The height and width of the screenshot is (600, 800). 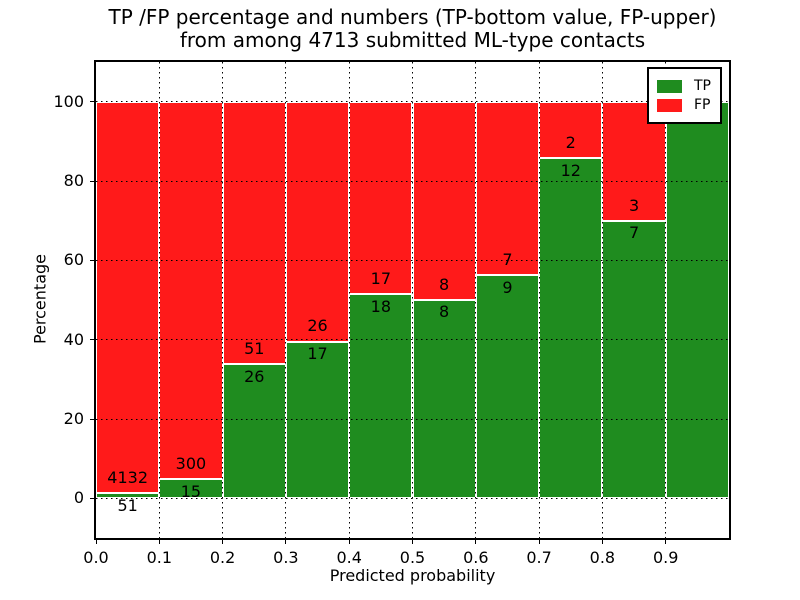 What do you see at coordinates (317, 326) in the screenshot?
I see `fp-count-label: 26` at bounding box center [317, 326].